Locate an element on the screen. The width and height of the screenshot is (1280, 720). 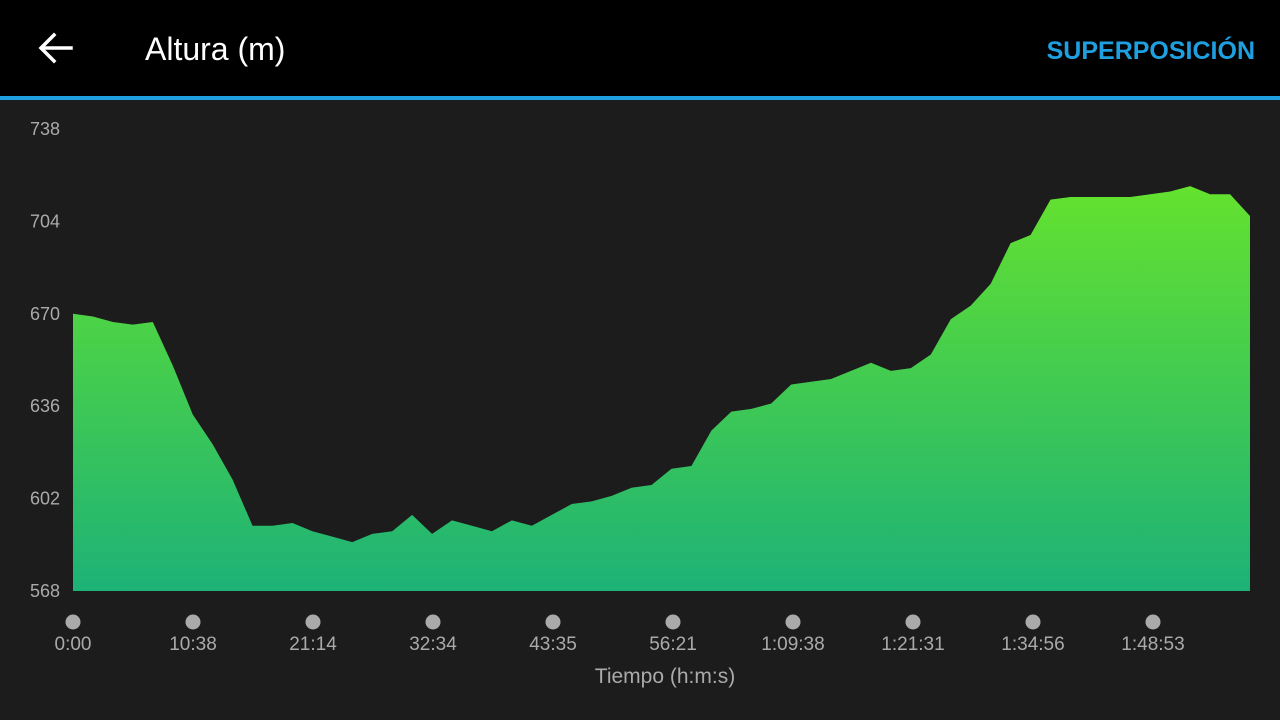
y-tick-label: 704 is located at coordinates (45, 221).